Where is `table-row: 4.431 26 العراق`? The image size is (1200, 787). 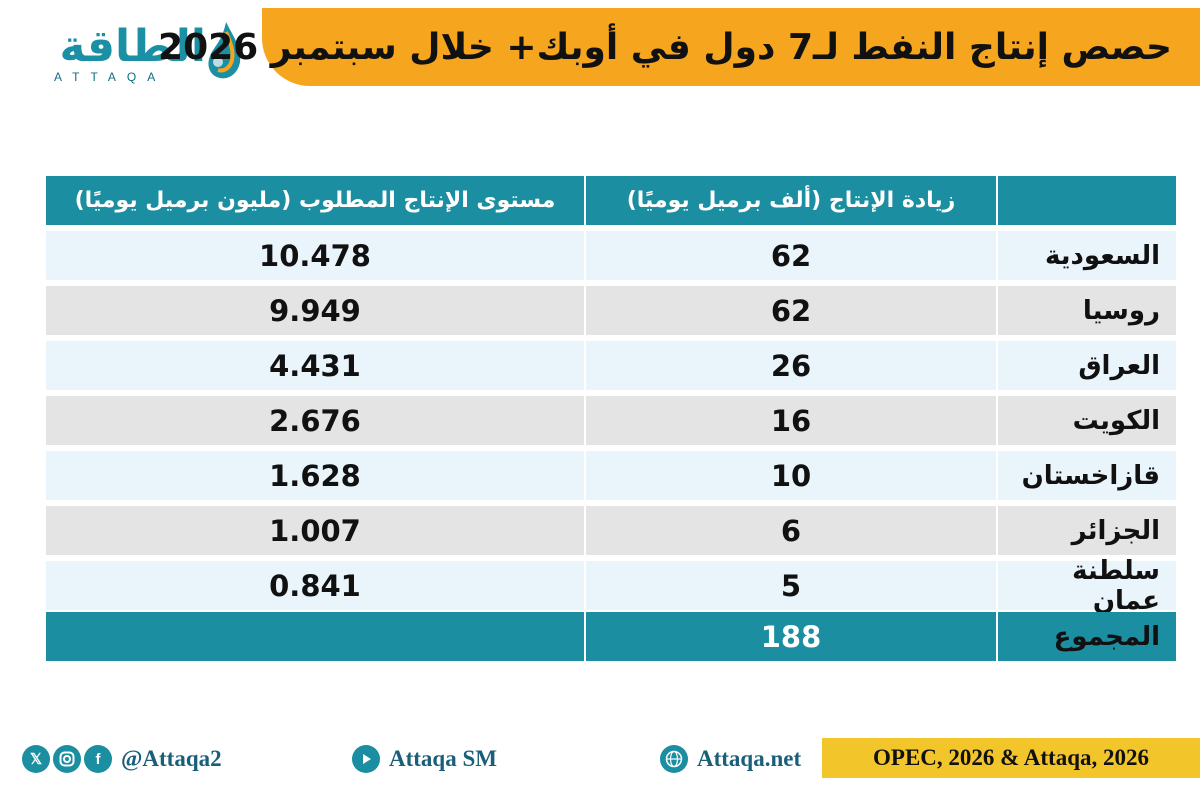 table-row: 4.431 26 العراق is located at coordinates (611, 365).